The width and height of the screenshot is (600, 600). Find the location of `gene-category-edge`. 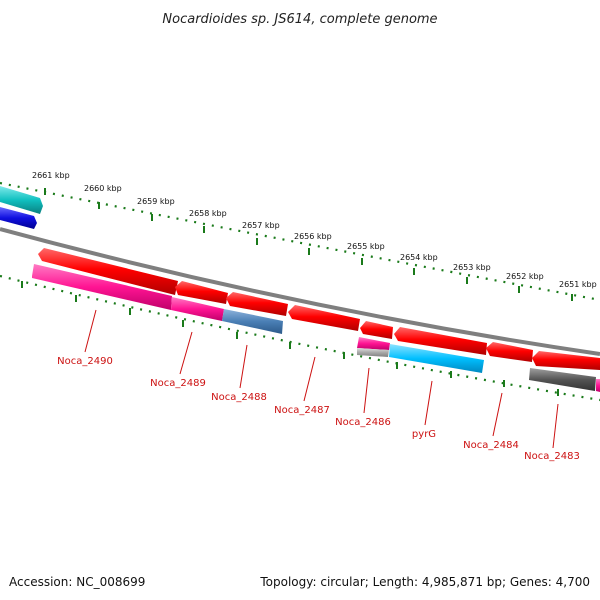

gene-category-edge is located at coordinates (598, 385).